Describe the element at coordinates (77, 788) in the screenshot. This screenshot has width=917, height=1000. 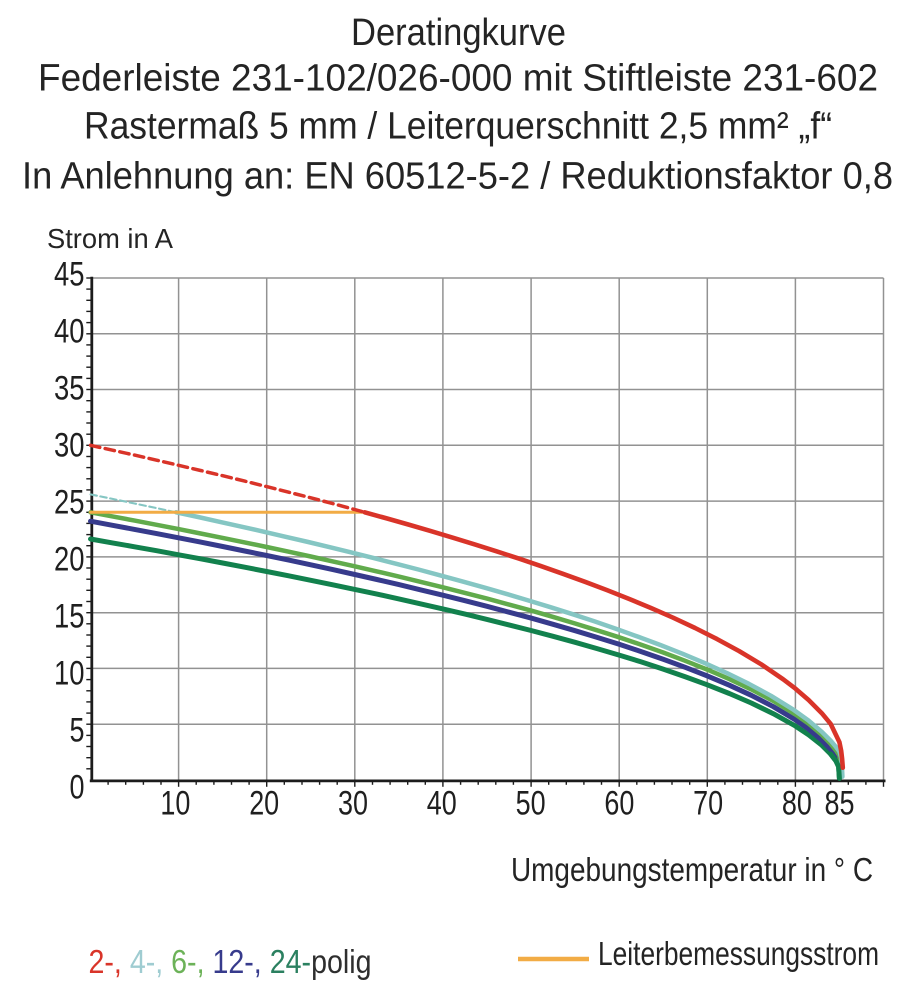
I see `svg-text: 0` at that location.